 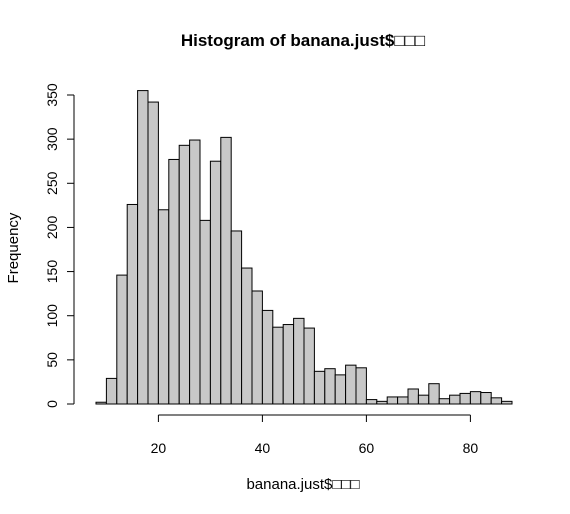 What do you see at coordinates (52, 139) in the screenshot?
I see `y-tick-label: 300` at bounding box center [52, 139].